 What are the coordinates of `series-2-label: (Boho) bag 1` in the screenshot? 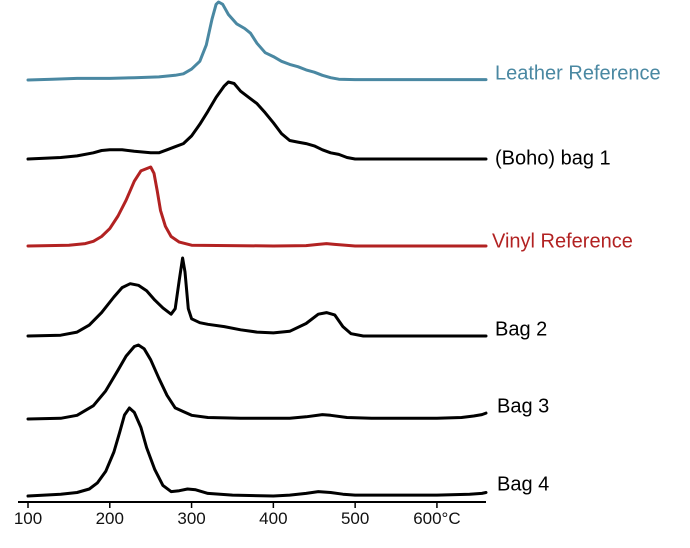 It's located at (553, 158).